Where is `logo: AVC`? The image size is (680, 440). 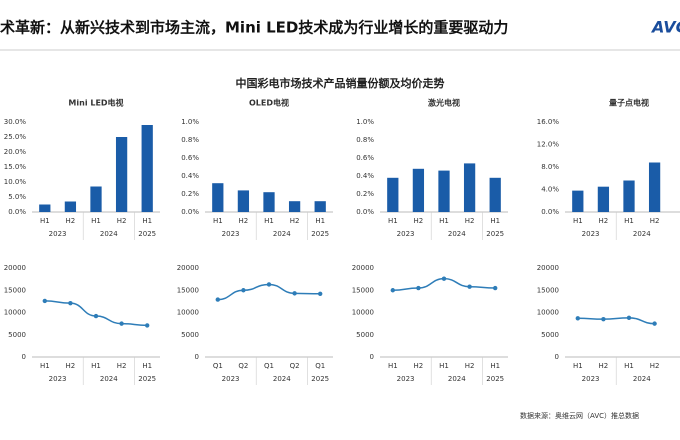 logo: AVC is located at coordinates (665, 27).